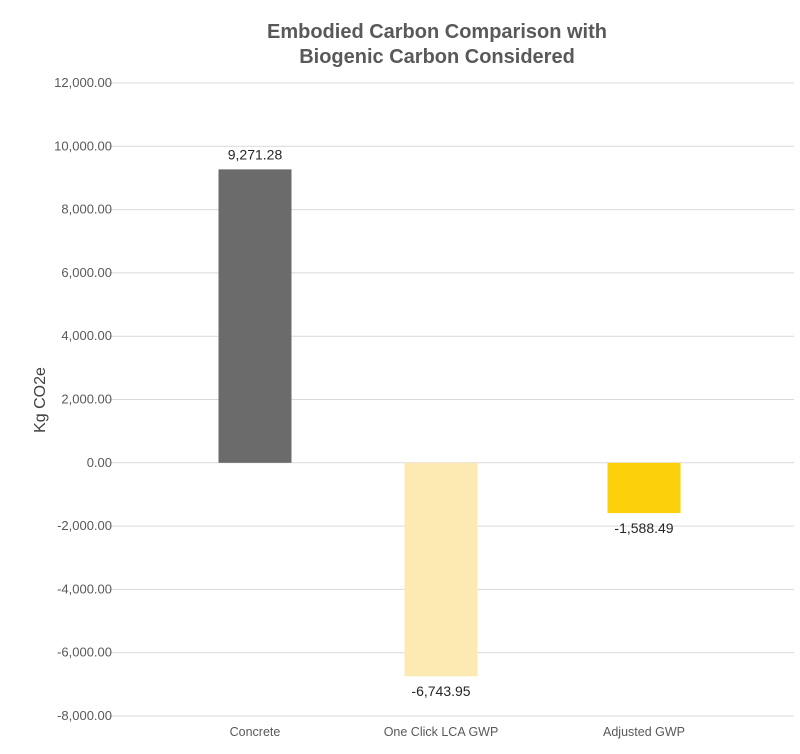  Describe the element at coordinates (437, 57) in the screenshot. I see `chart-title-line-2: Biogenic Carbon Considered` at that location.